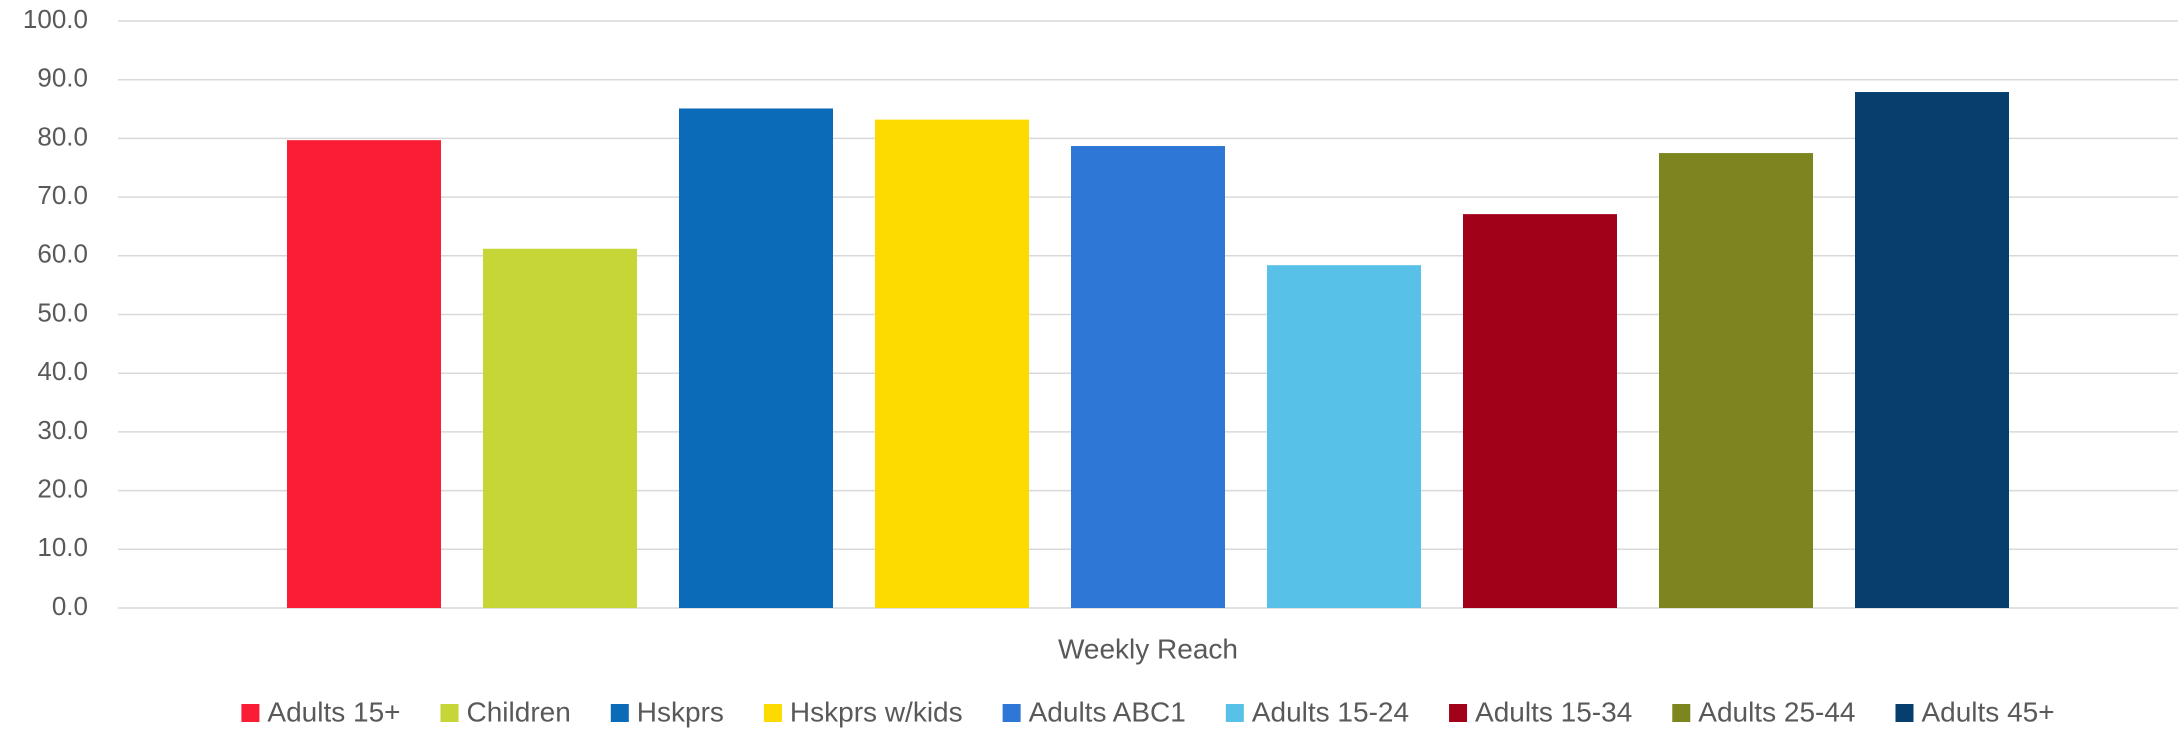  I want to click on y-tick-label: 40.0, so click(62, 371).